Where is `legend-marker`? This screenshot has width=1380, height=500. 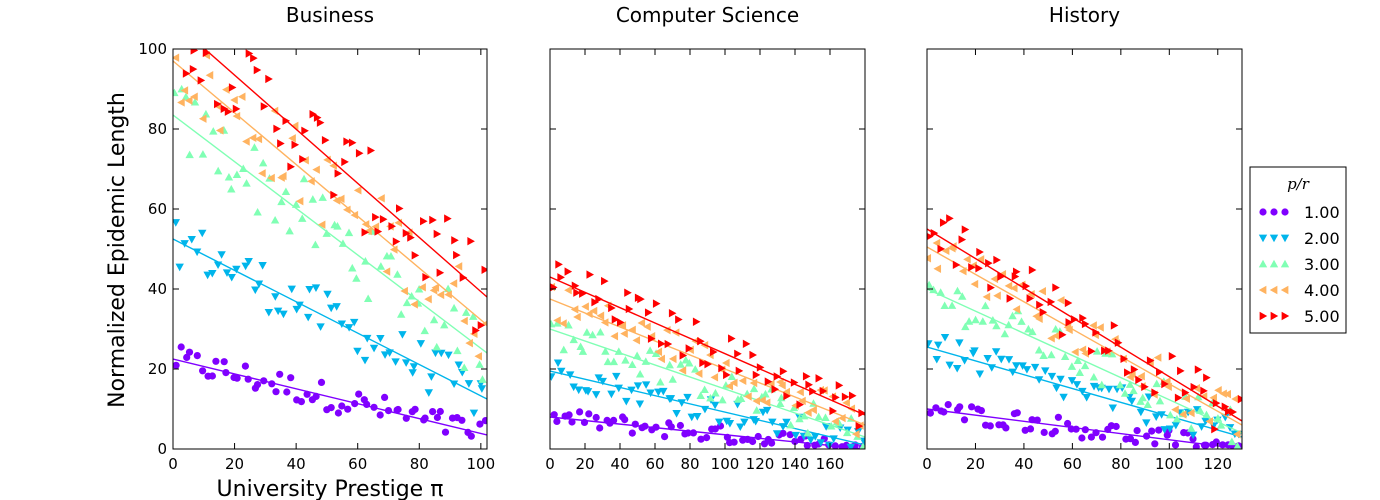
legend-marker is located at coordinates (1262, 290).